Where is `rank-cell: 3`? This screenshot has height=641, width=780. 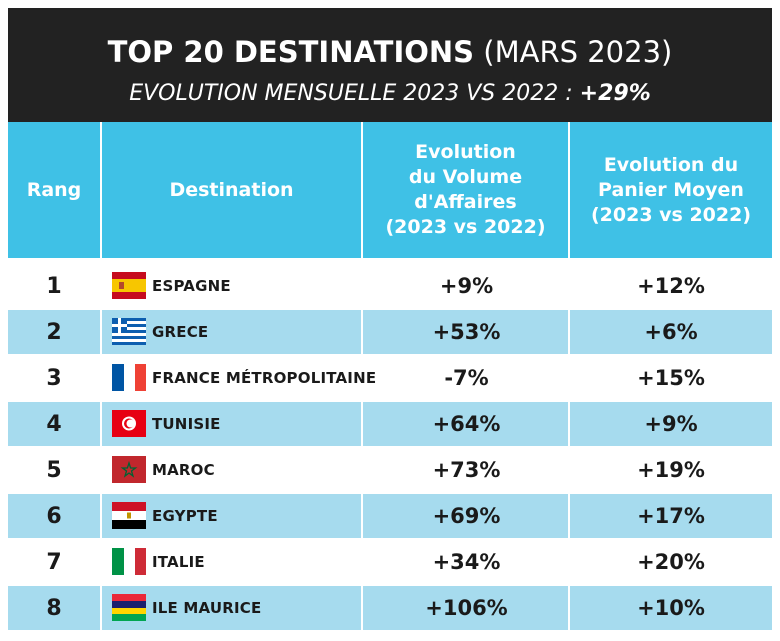 rank-cell: 3 is located at coordinates (54, 378).